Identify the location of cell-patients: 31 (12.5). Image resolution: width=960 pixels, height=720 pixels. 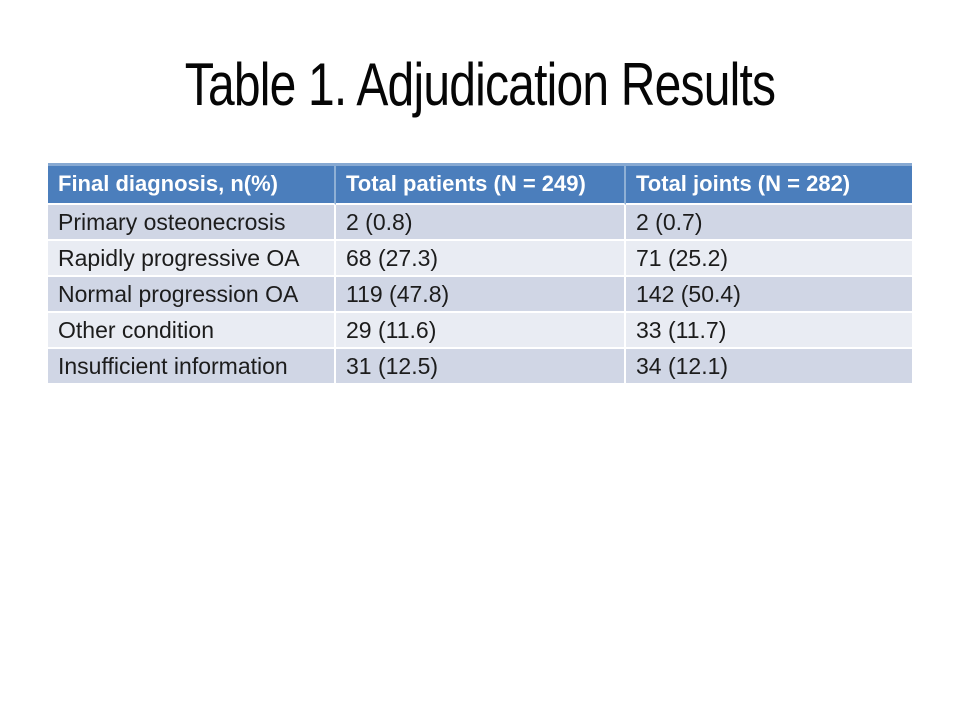
(481, 367).